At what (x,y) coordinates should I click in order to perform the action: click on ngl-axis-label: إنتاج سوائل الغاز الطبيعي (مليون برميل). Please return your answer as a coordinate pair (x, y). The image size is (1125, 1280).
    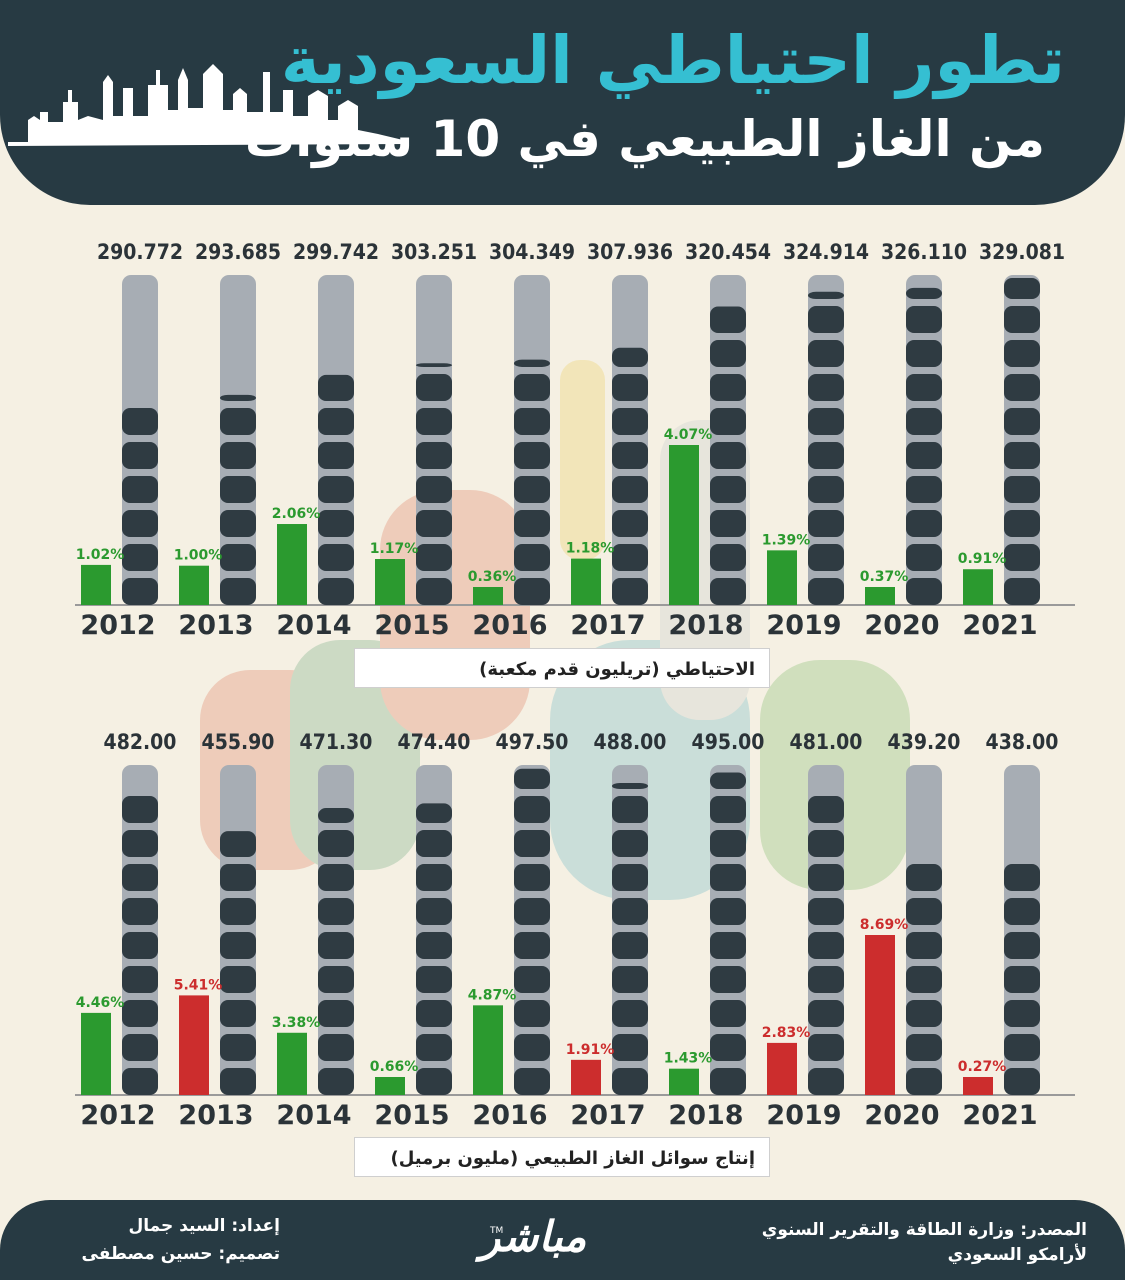
    Looking at the image, I should click on (562, 1157).